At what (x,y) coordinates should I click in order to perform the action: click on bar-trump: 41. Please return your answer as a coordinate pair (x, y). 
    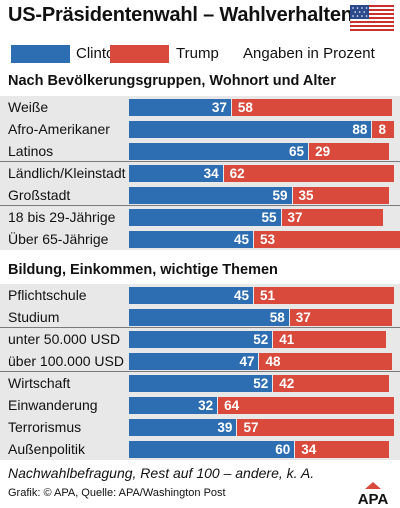
    Looking at the image, I should click on (330, 339).